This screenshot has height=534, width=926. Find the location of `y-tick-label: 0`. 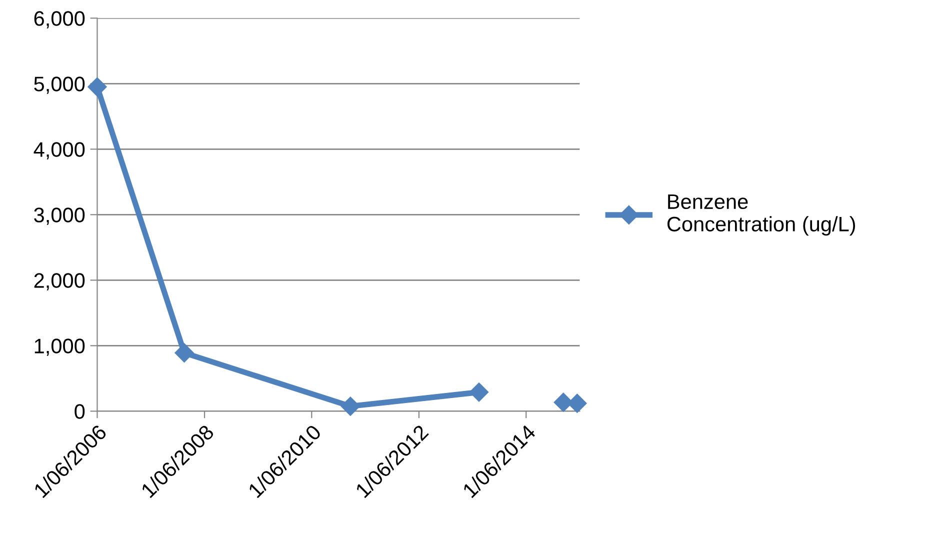

y-tick-label: 0 is located at coordinates (79, 411).